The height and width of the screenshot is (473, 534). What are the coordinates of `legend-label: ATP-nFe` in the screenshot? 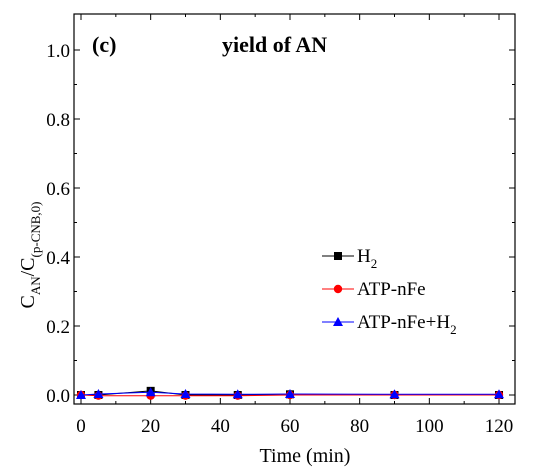 It's located at (391, 289).